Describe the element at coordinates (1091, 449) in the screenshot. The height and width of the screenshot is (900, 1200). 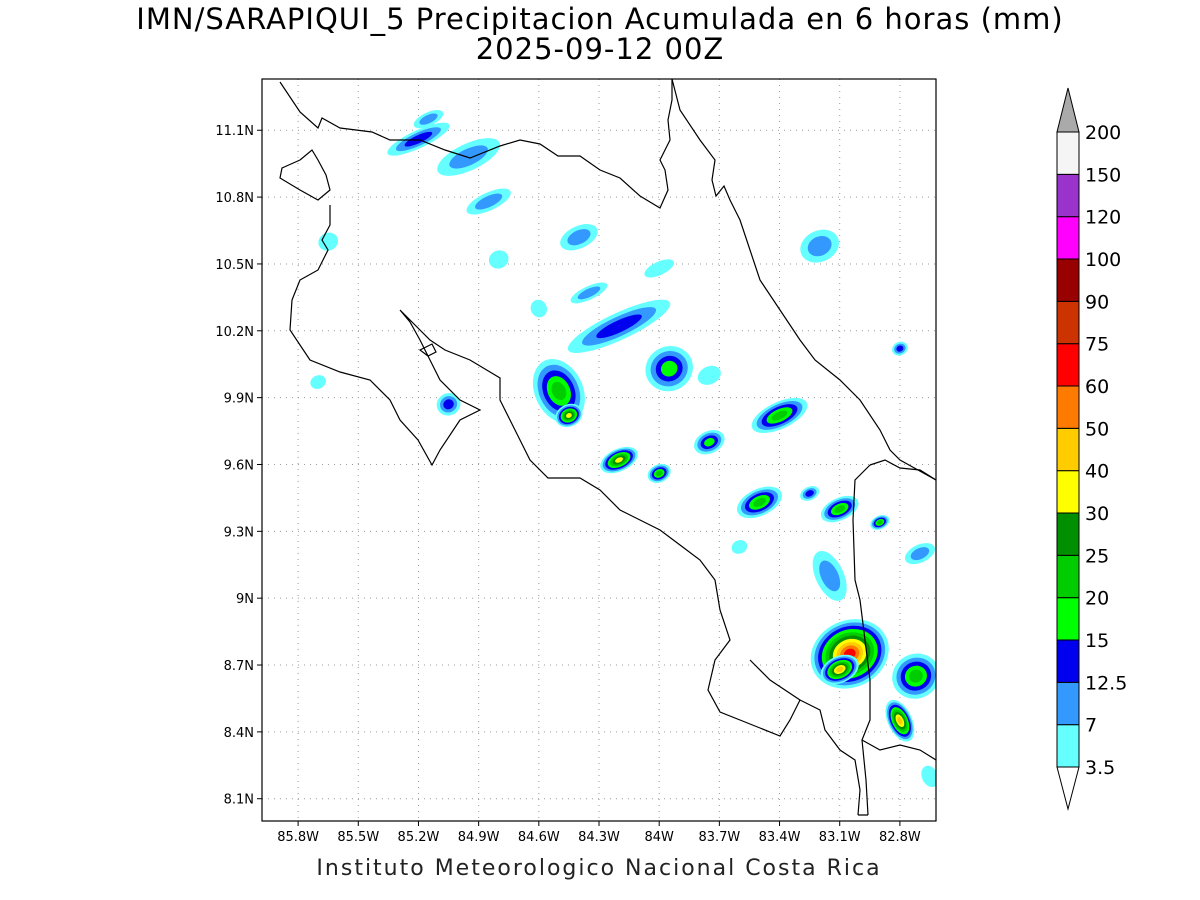
I see `colorbar-legend: 3.5 7 12.5 15 20 25 30 40 50 60 75 90 100 120 150 200` at that location.